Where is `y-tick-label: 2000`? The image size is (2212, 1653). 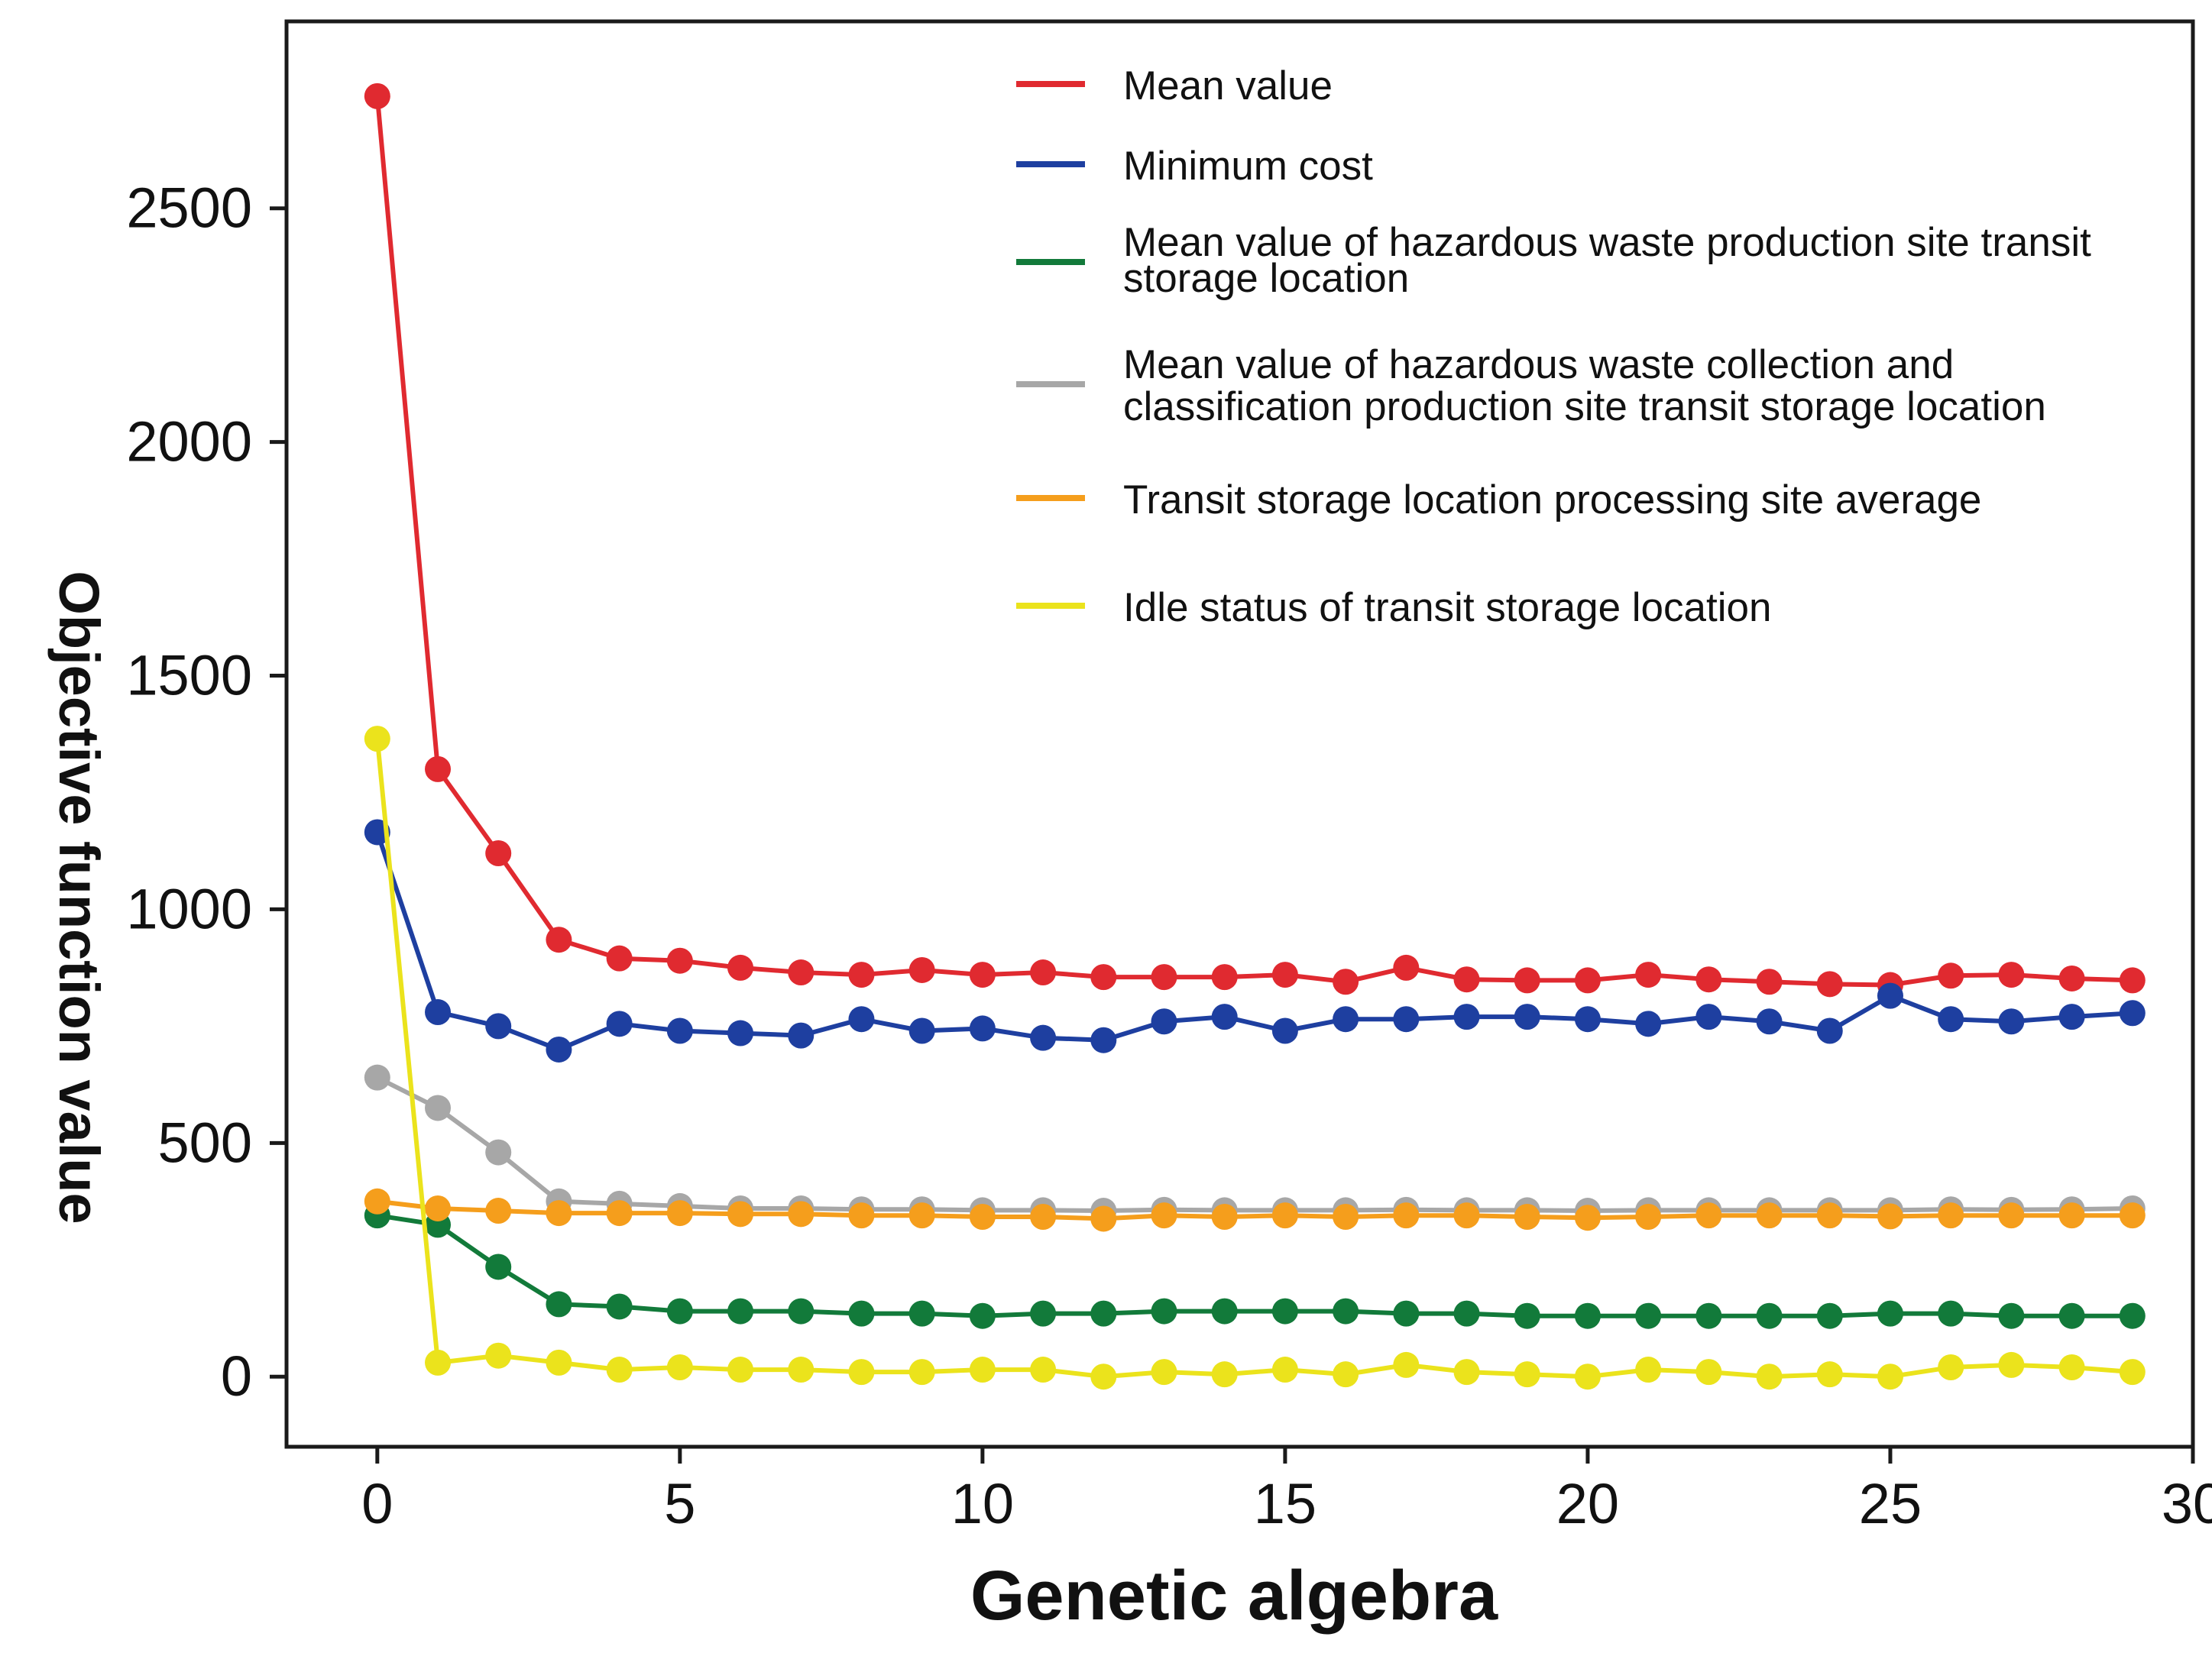 y-tick-label: 2000 is located at coordinates (189, 442).